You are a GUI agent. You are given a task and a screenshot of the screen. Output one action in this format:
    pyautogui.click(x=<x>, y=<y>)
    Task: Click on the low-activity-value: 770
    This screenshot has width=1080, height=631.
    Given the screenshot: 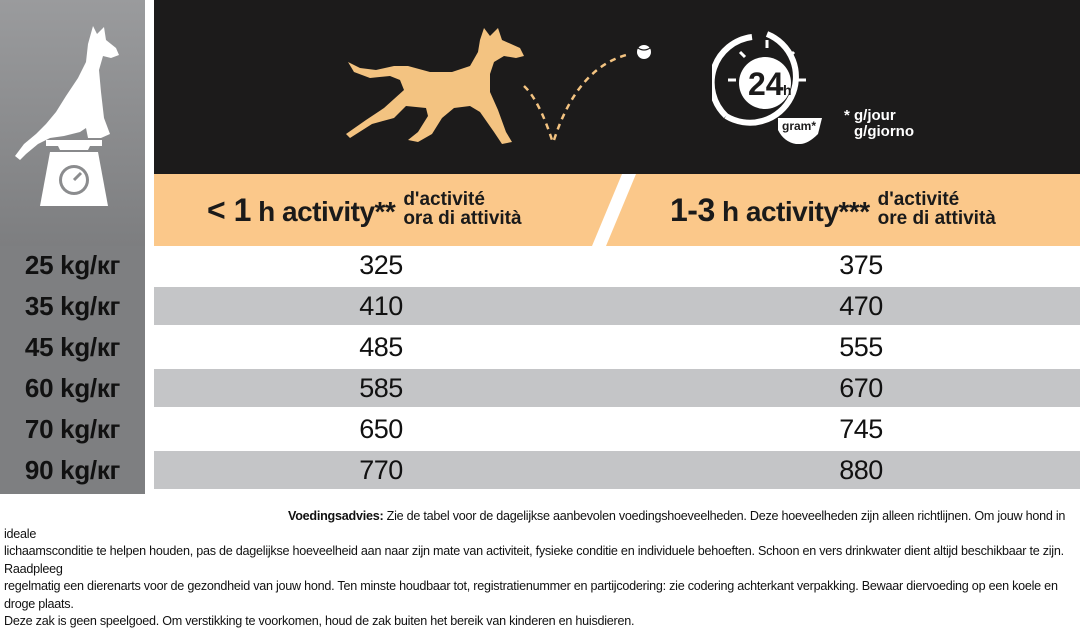 What is the action you would take?
    pyautogui.click(x=381, y=470)
    